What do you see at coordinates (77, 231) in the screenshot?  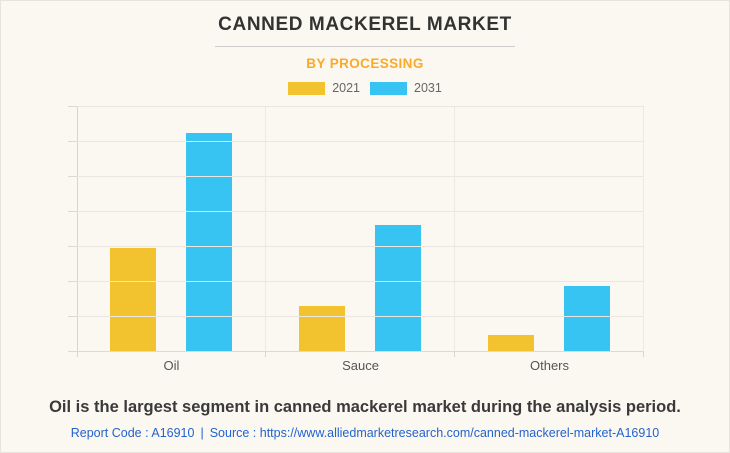 I see `y-axis-line` at bounding box center [77, 231].